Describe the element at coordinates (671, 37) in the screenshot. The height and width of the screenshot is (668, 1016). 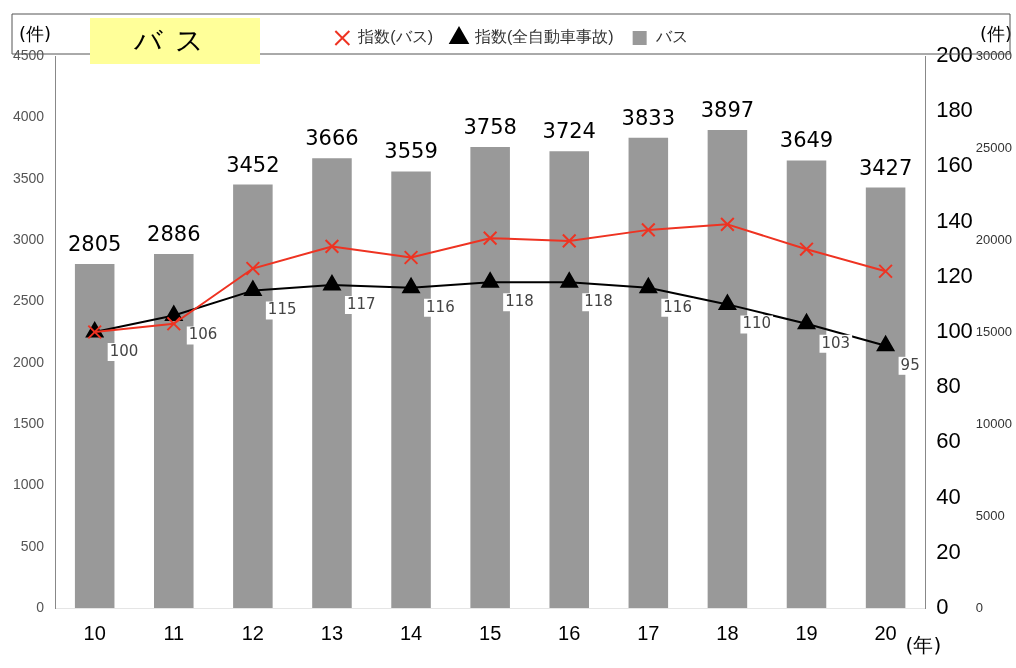
I see `legend-label: バス` at that location.